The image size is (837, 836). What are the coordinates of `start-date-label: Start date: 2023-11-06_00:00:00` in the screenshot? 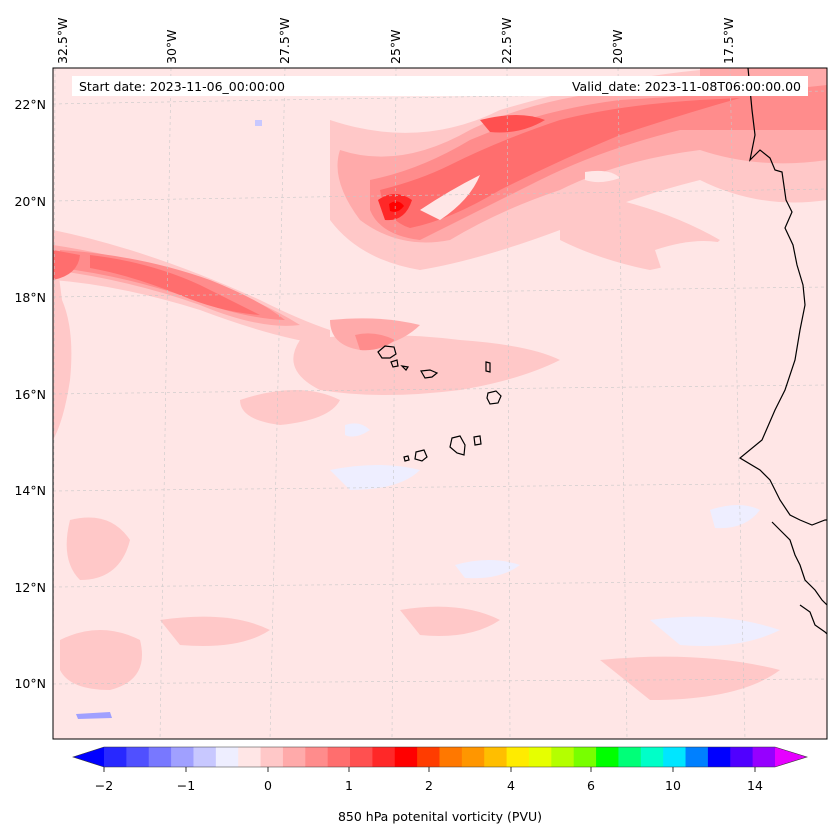 It's located at (182, 86).